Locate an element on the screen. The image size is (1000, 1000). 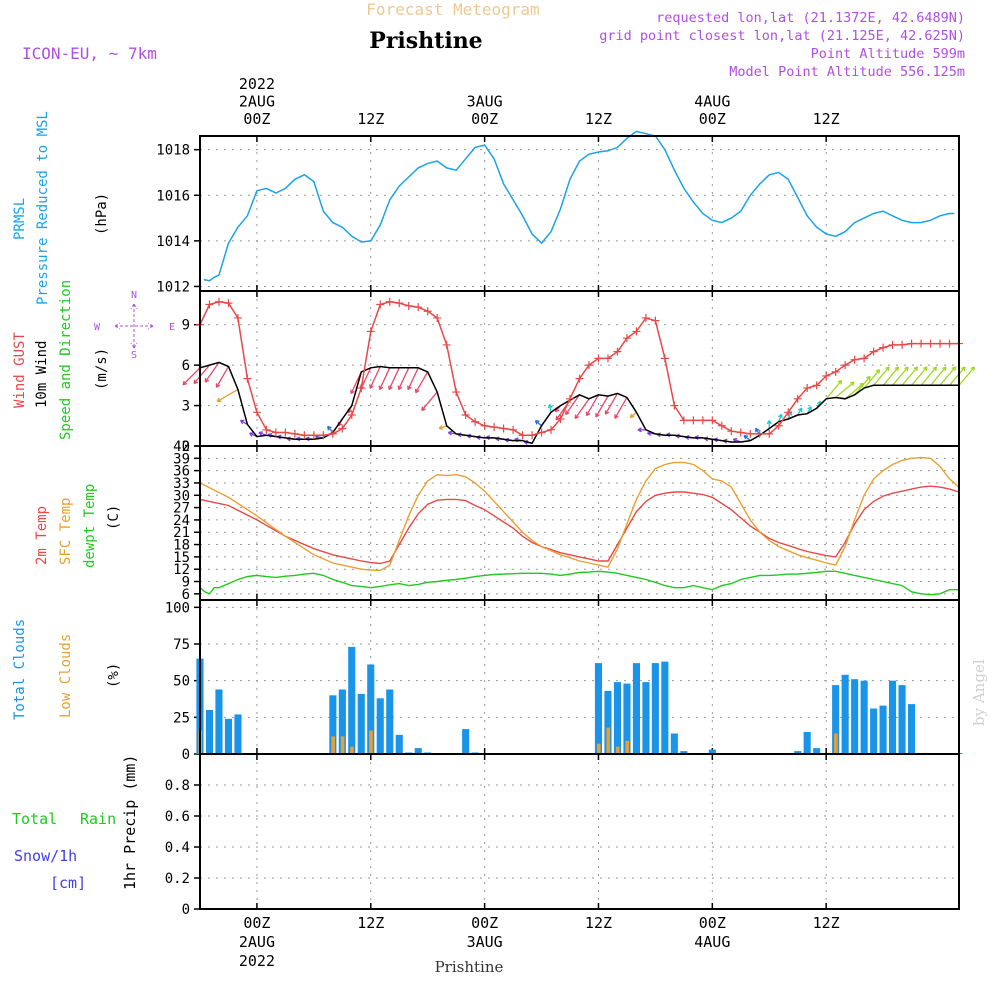
y-tick-label: 25 is located at coordinates (181, 718).